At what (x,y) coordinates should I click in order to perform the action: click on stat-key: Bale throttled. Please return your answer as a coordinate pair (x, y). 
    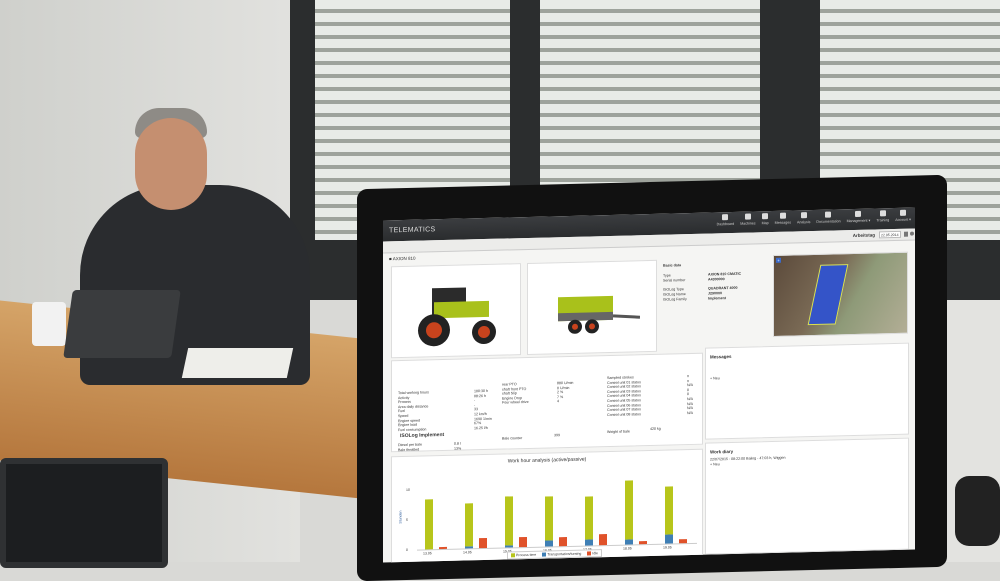
    Looking at the image, I should click on (408, 450).